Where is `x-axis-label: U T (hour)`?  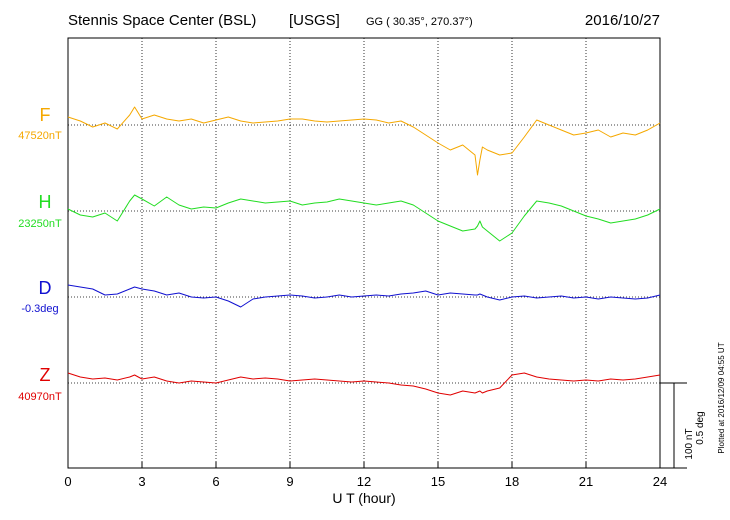
x-axis-label: U T (hour) is located at coordinates (363, 498).